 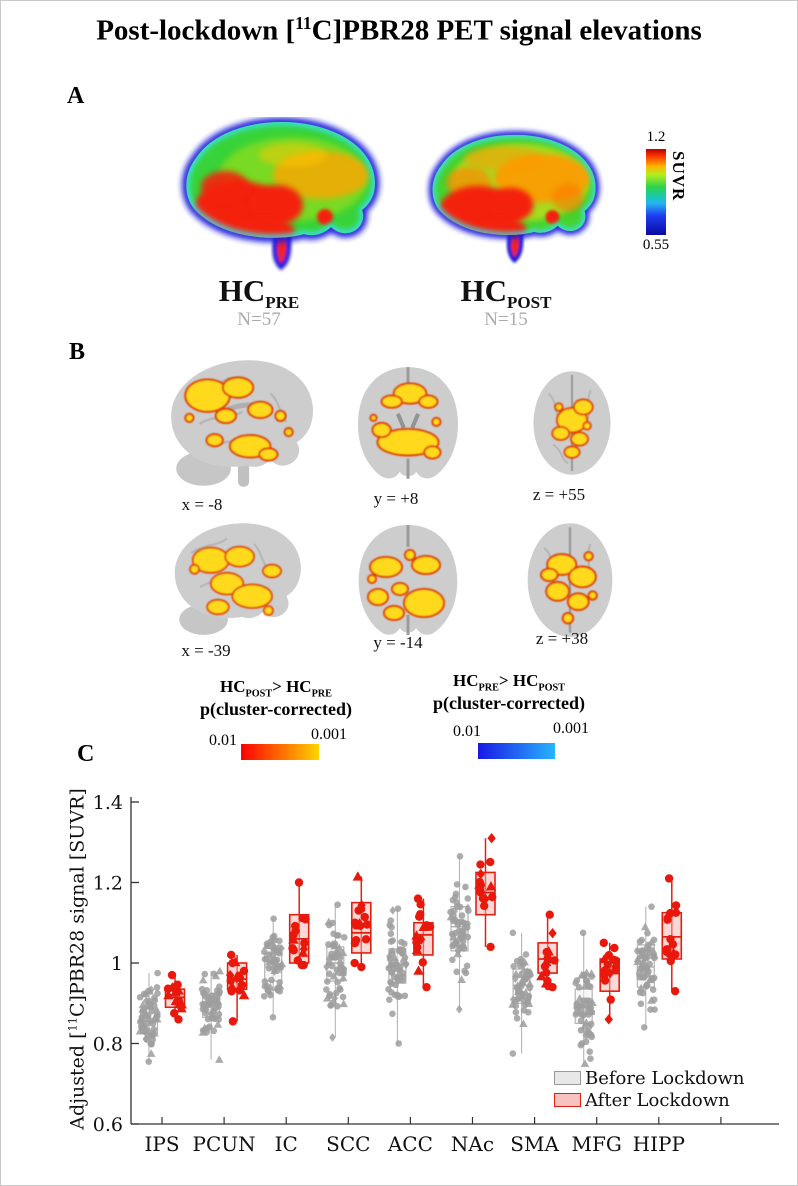 I want to click on y-tick-label: 1.2, so click(x=108, y=884).